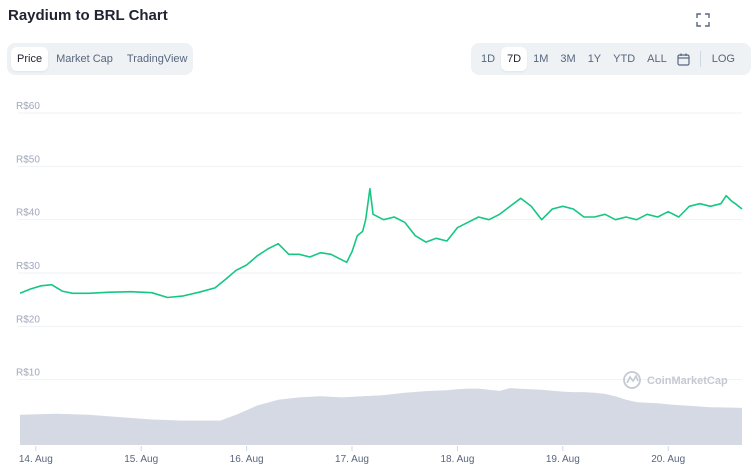  Describe the element at coordinates (657, 59) in the screenshot. I see `range-all-button: ALL` at that location.